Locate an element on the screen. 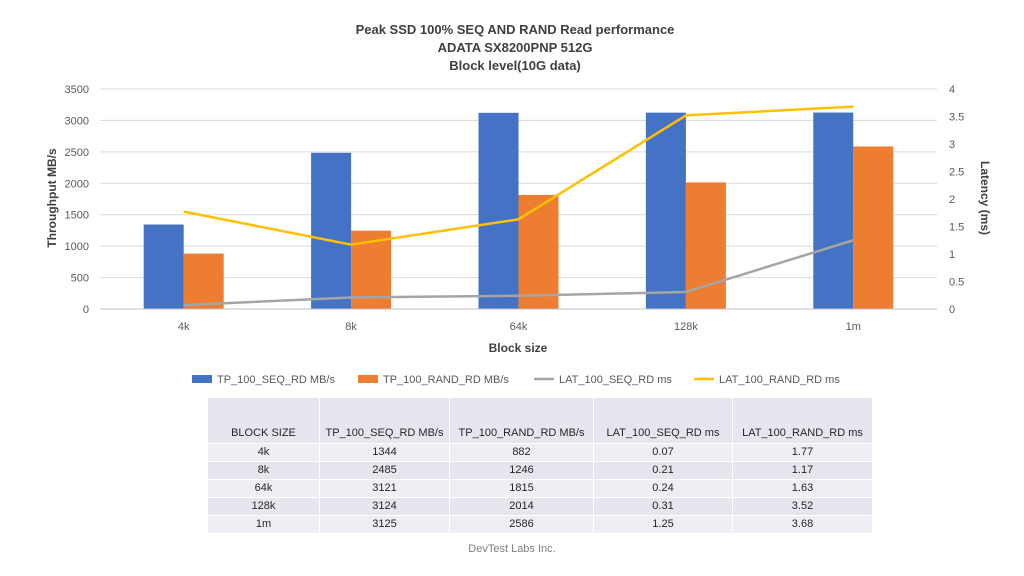 The width and height of the screenshot is (1024, 576). y-axis-title: Throughput MB/s is located at coordinates (52, 198).